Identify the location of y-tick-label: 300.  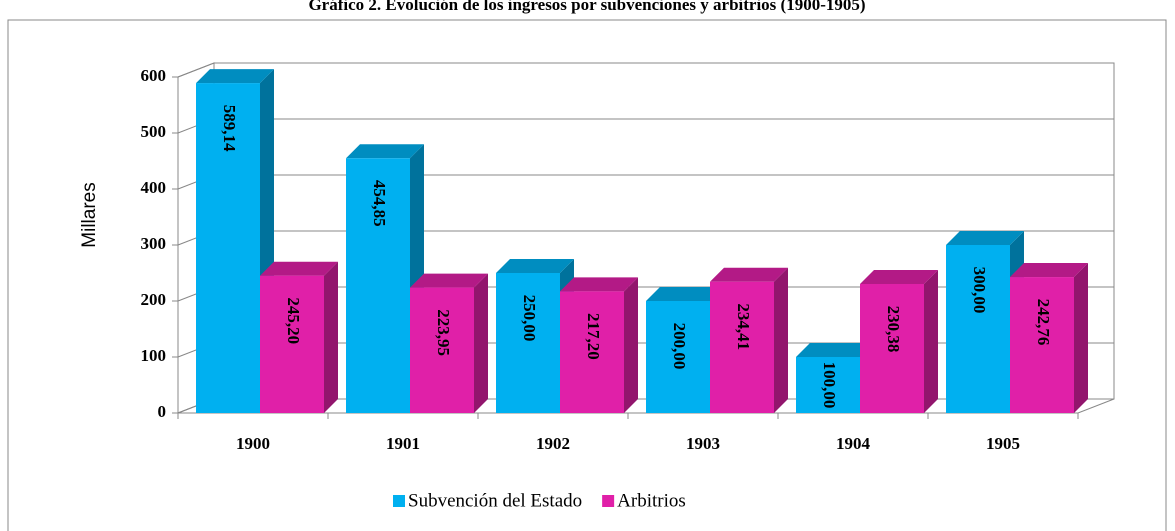
(154, 243).